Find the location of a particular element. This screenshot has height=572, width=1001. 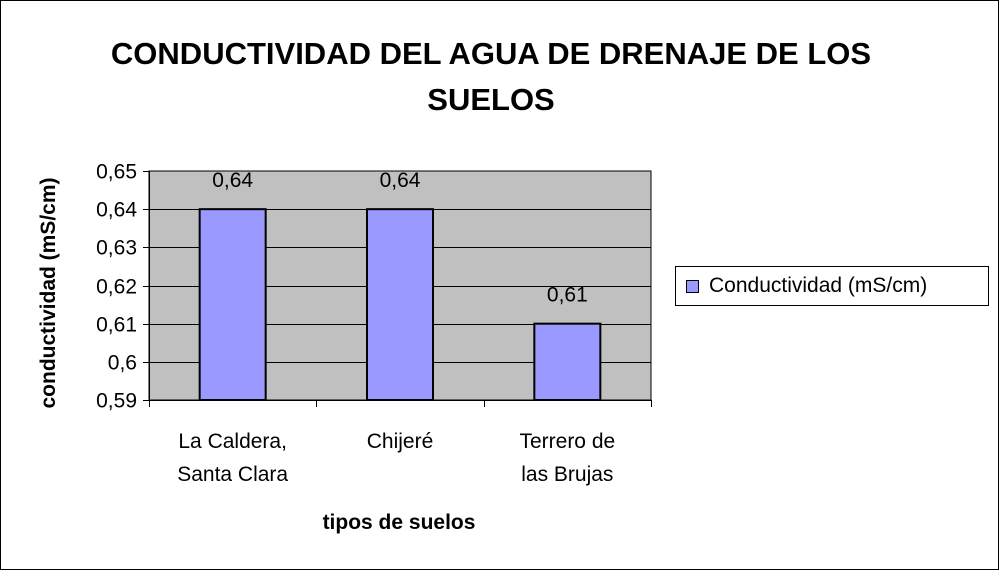

data-label: 0,61 is located at coordinates (567, 295).